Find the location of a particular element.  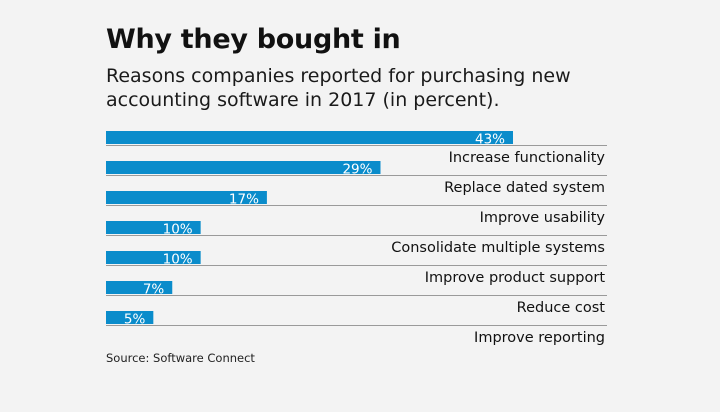

category-label: Increase functionality is located at coordinates (527, 158).